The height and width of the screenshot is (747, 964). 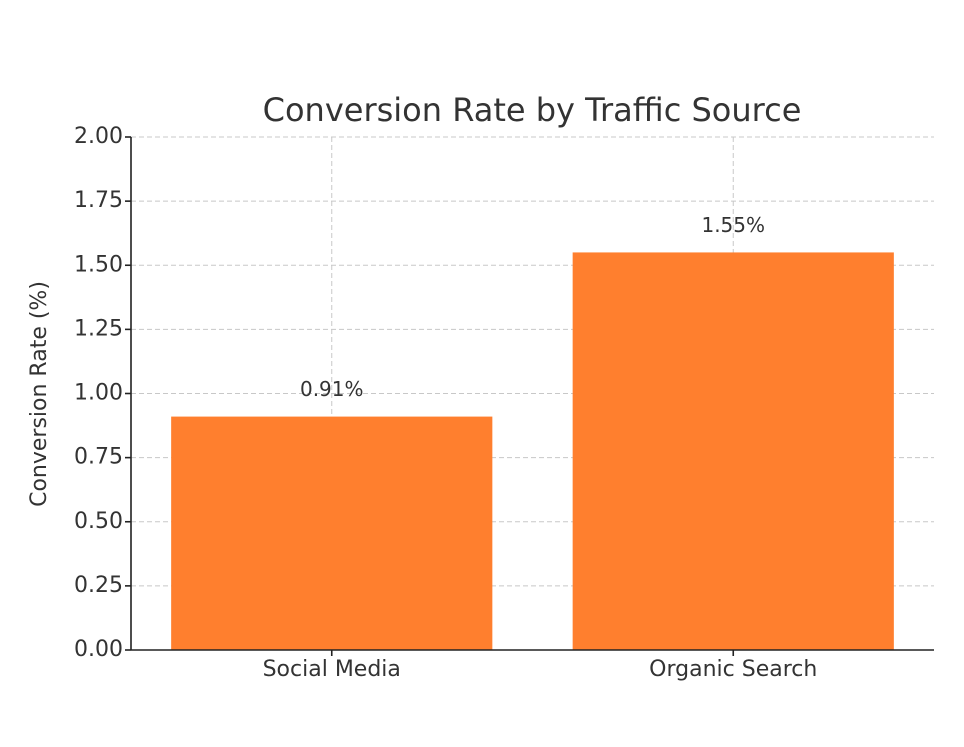 What do you see at coordinates (98, 649) in the screenshot?
I see `y-tick-label: 0.00` at bounding box center [98, 649].